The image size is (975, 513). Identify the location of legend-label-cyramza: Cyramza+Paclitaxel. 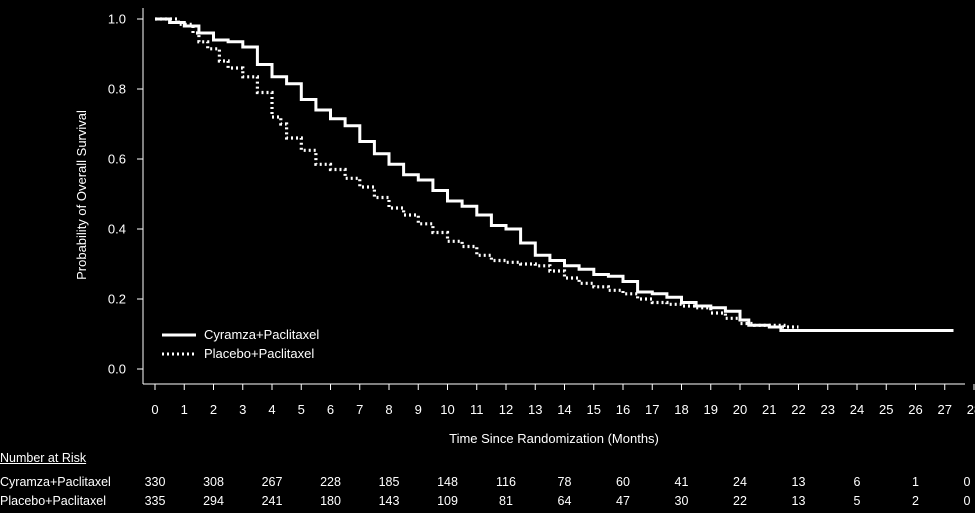
(261, 334).